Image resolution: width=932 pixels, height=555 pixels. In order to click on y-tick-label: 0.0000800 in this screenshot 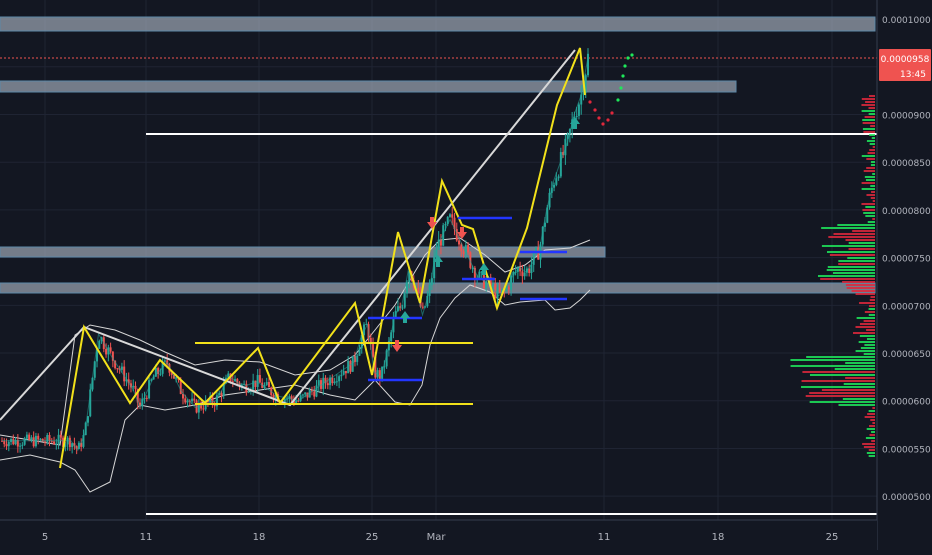, I will do `click(906, 212)`.